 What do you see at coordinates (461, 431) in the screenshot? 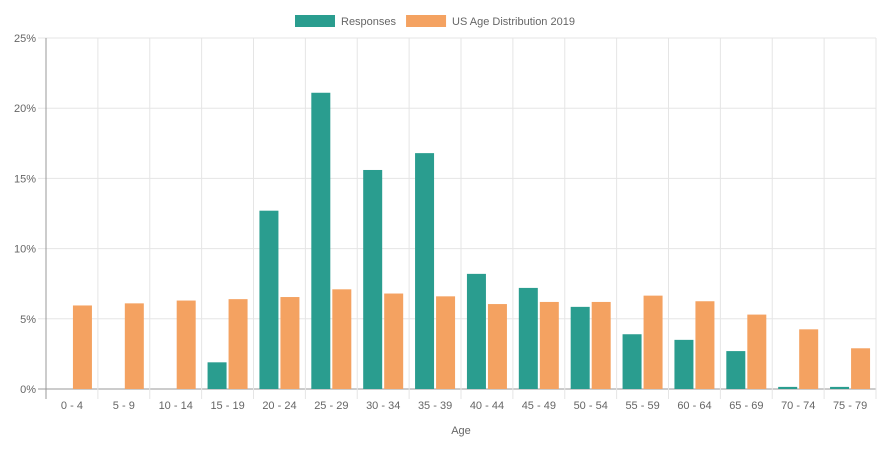
I see `x-axis-label: Age` at bounding box center [461, 431].